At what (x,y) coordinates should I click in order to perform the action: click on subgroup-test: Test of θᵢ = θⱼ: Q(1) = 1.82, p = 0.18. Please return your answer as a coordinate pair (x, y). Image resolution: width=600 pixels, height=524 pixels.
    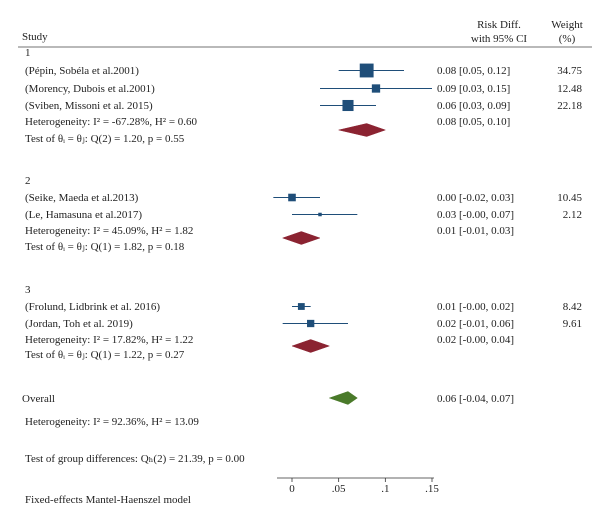
    Looking at the image, I should click on (105, 247).